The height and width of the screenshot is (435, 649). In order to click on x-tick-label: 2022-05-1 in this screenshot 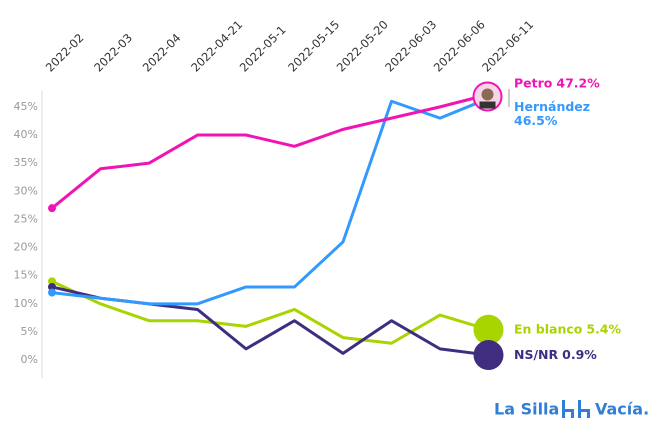, I will do `click(263, 49)`.